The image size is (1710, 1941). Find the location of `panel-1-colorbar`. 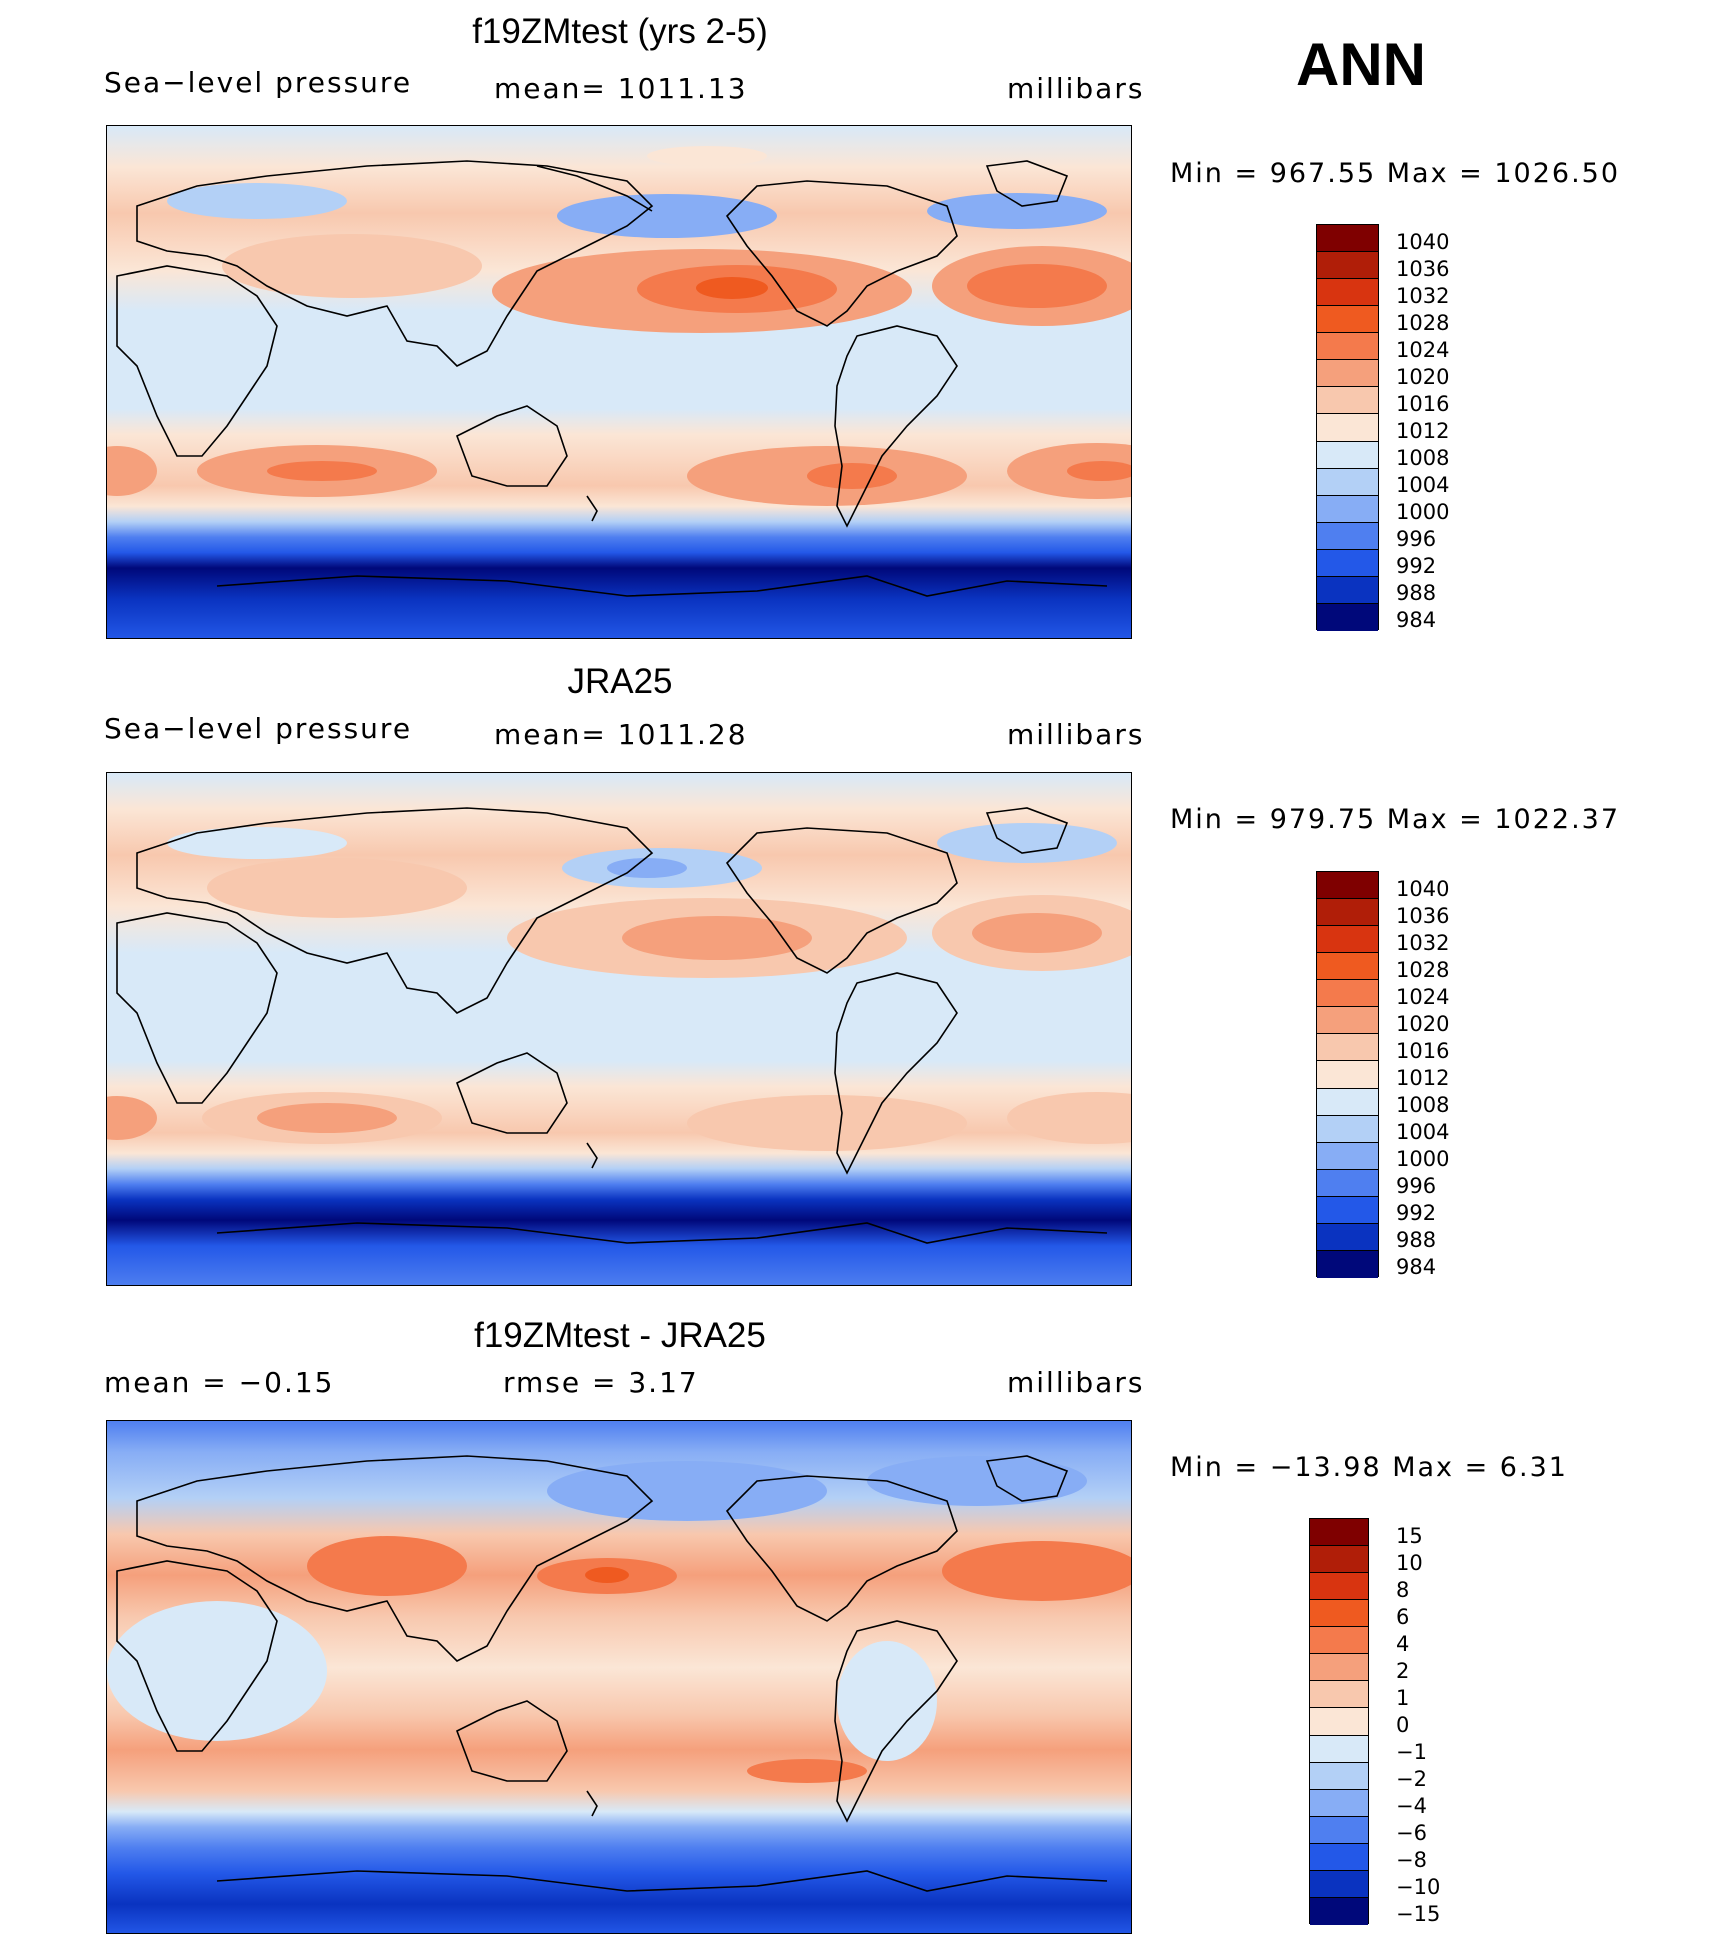

panel-1-colorbar is located at coordinates (1347, 427).